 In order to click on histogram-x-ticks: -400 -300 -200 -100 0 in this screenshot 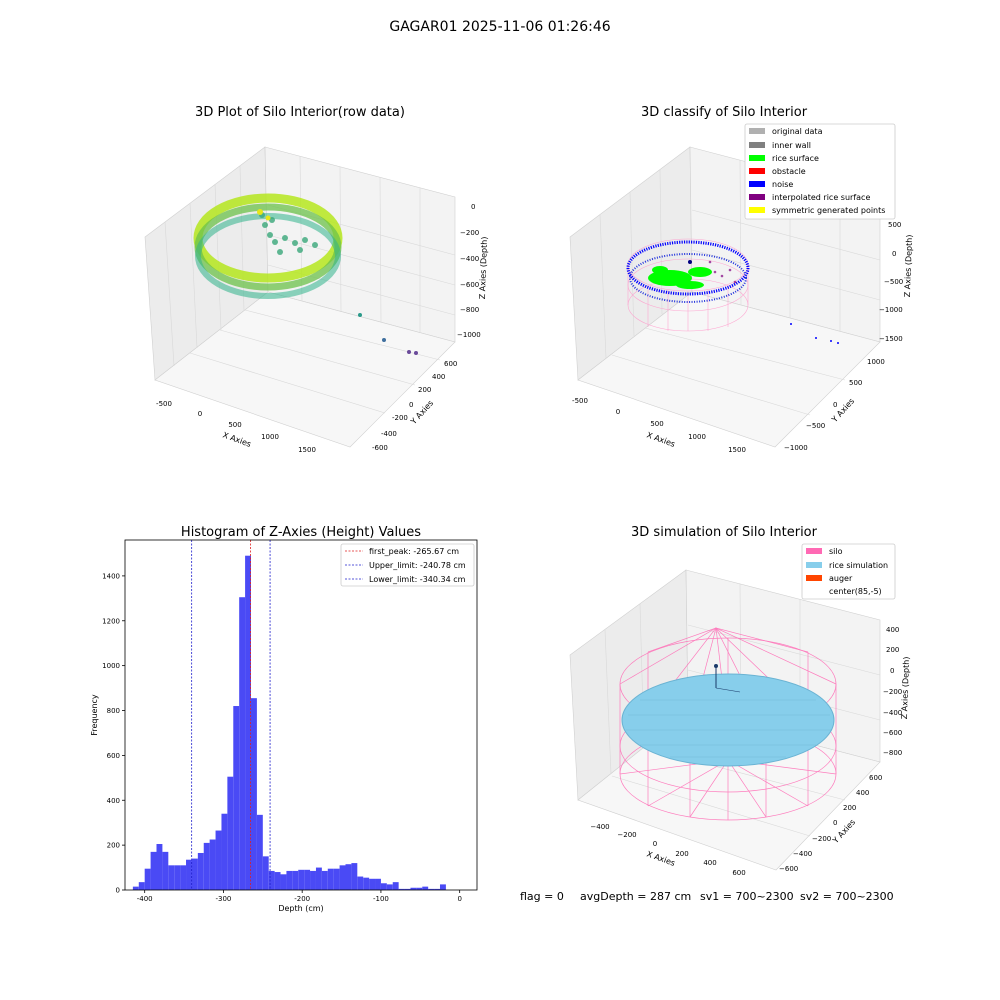, I will do `click(299, 896)`.